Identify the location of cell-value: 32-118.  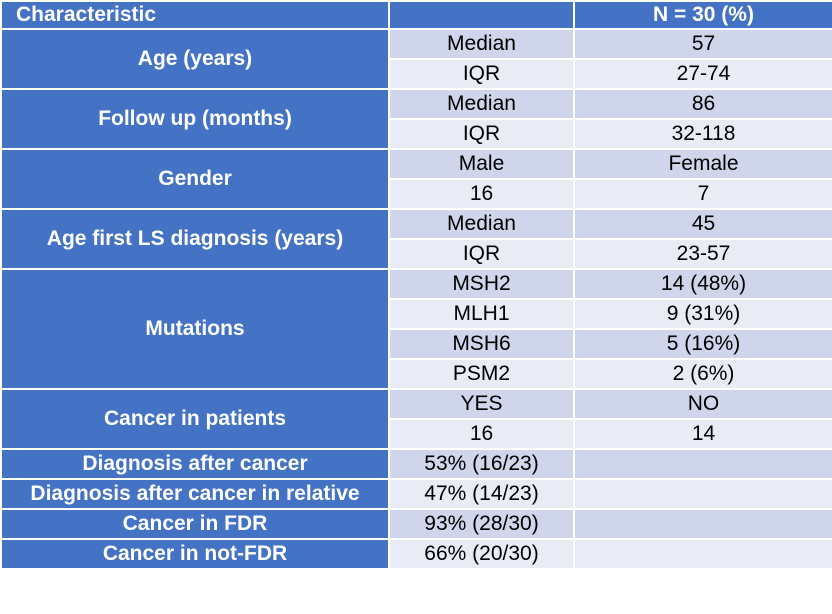
(702, 134).